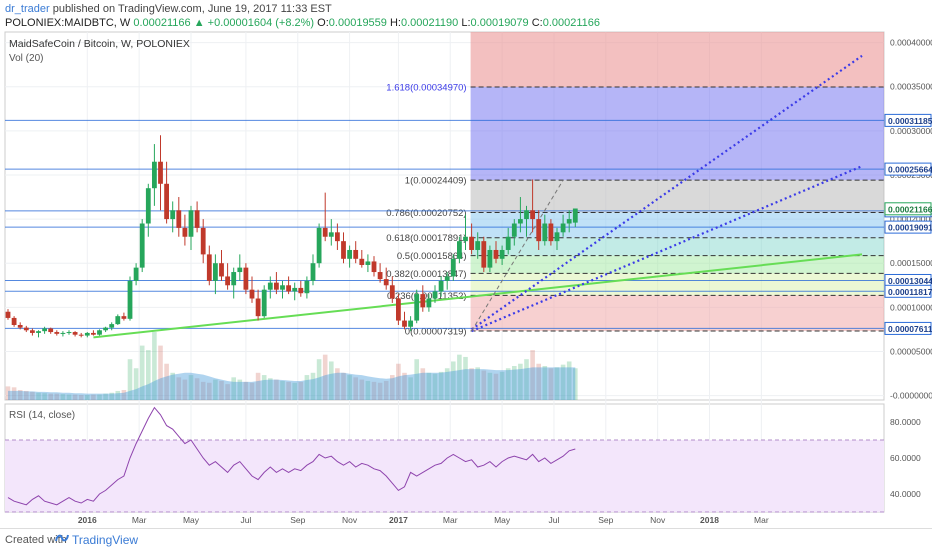 Image resolution: width=932 pixels, height=551 pixels. I want to click on close-label: C:, so click(537, 23).